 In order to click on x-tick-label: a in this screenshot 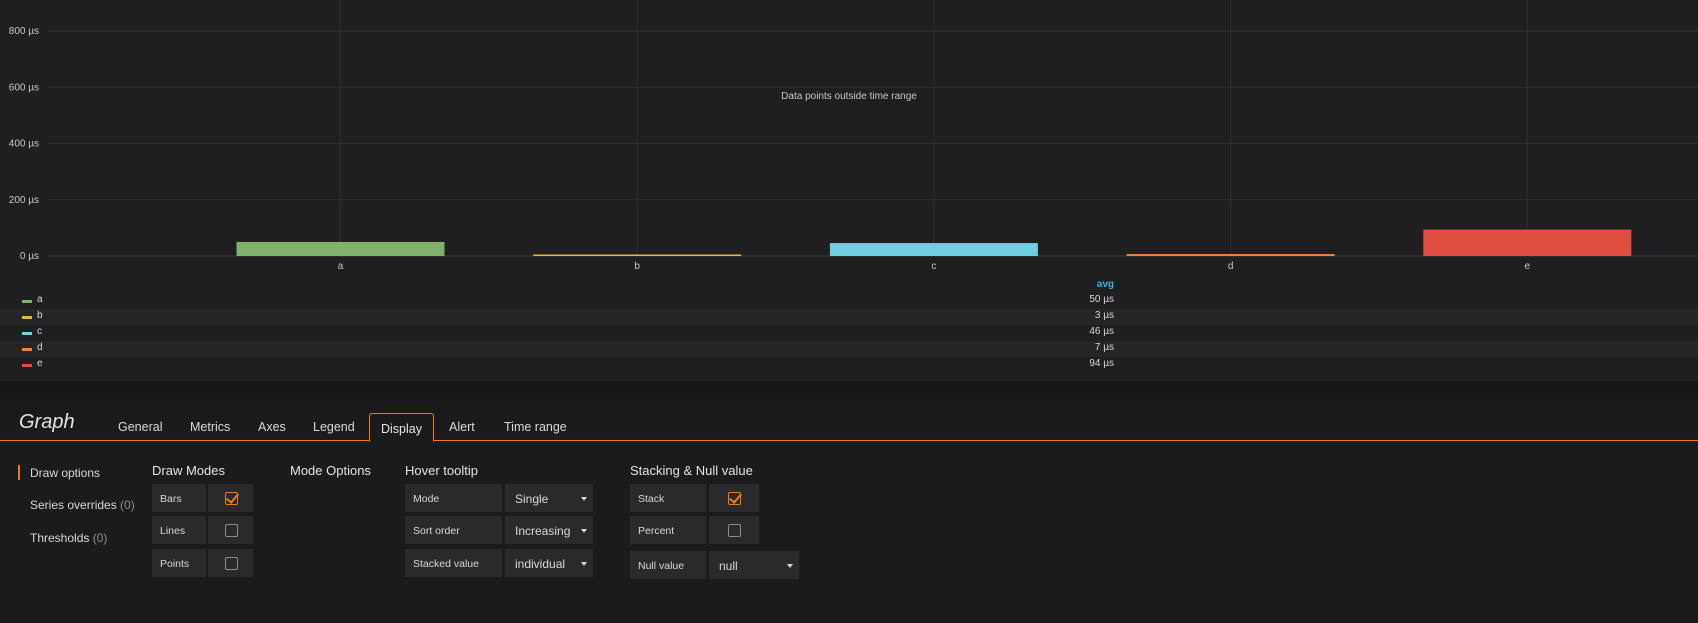, I will do `click(341, 265)`.